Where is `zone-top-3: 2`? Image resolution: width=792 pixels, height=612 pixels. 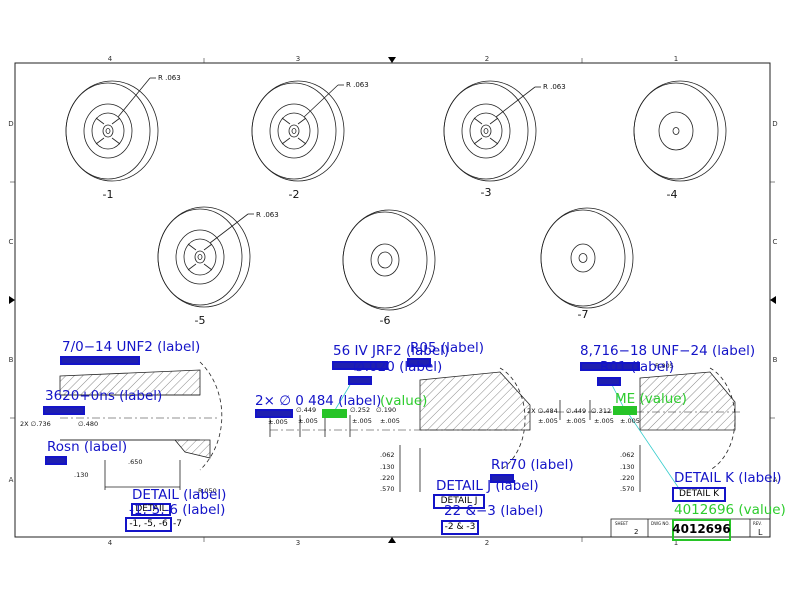
zone-top-3: 2 is located at coordinates (487, 59).